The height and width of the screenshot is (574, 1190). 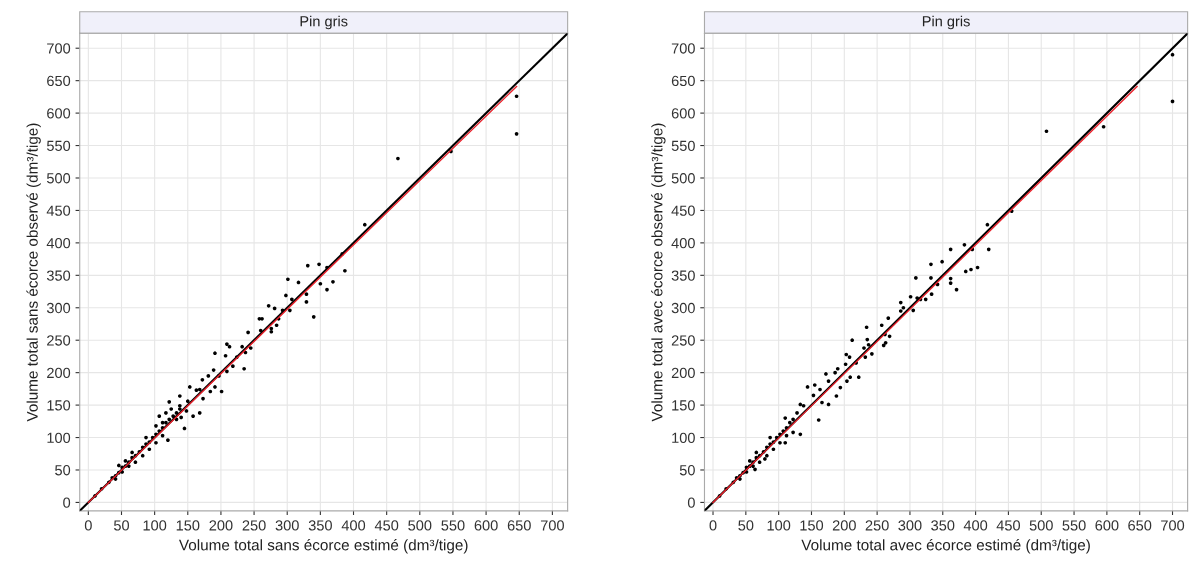 What do you see at coordinates (33, 272) in the screenshot?
I see `y-axis-title: Volume total sans écorce observé (dm³/tige)` at bounding box center [33, 272].